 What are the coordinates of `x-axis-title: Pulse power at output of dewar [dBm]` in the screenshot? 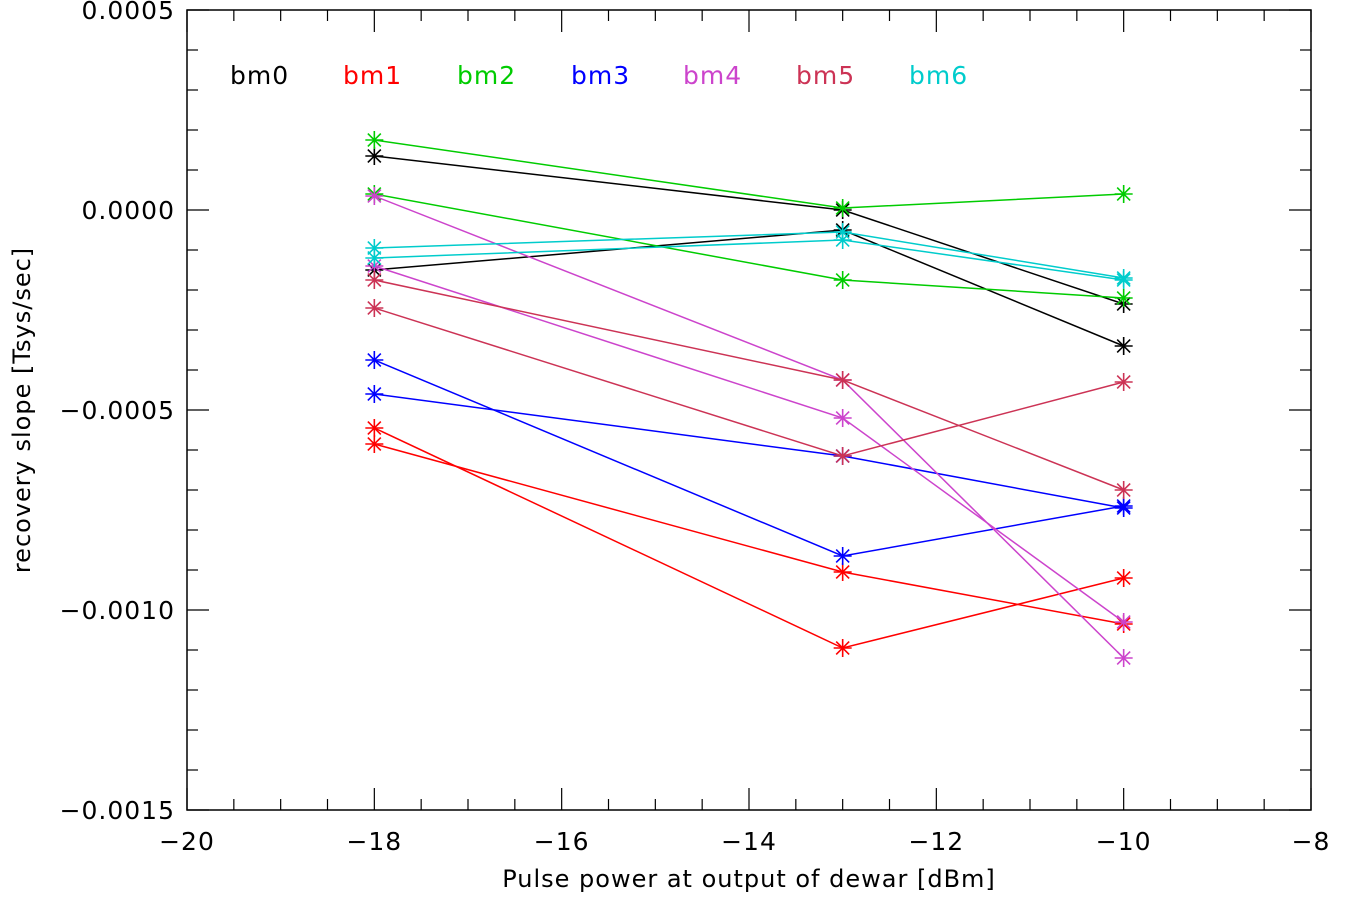 It's located at (749, 879).